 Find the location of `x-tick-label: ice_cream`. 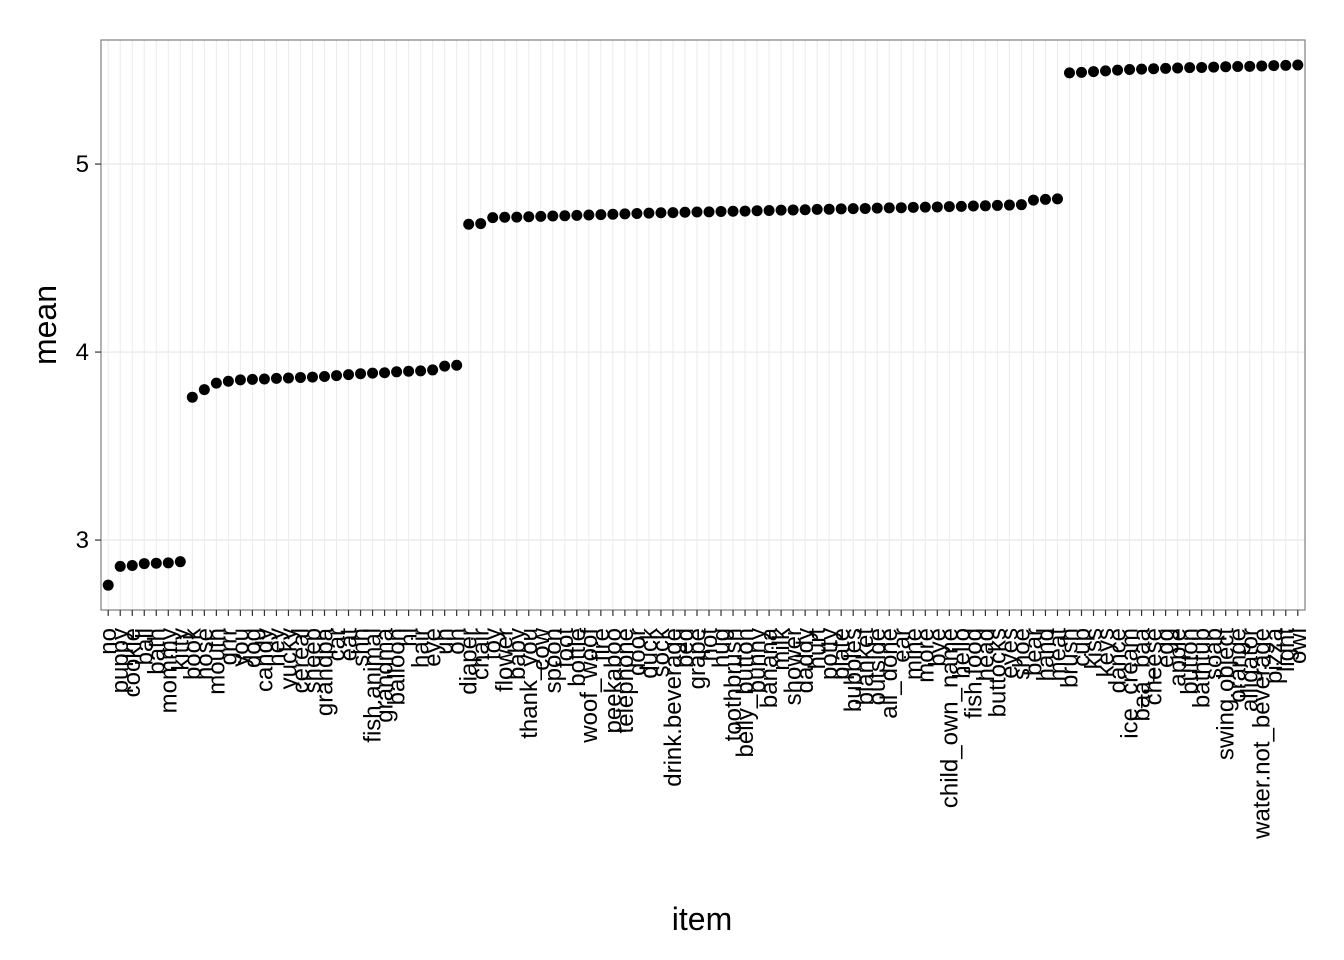

x-tick-label: ice_cream is located at coordinates (1130, 683).